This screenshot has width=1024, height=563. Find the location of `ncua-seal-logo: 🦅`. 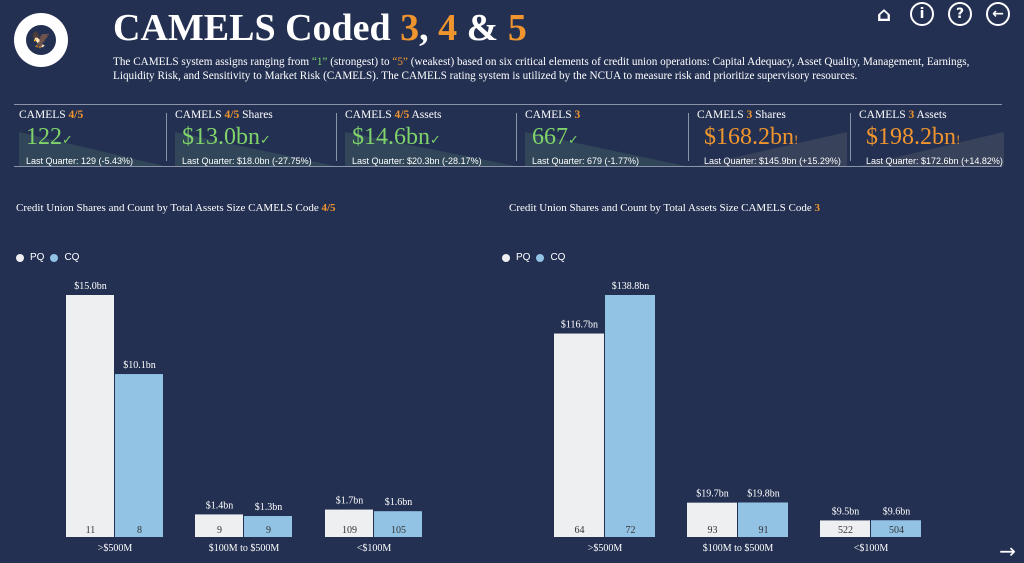

ncua-seal-logo: 🦅 is located at coordinates (41, 40).